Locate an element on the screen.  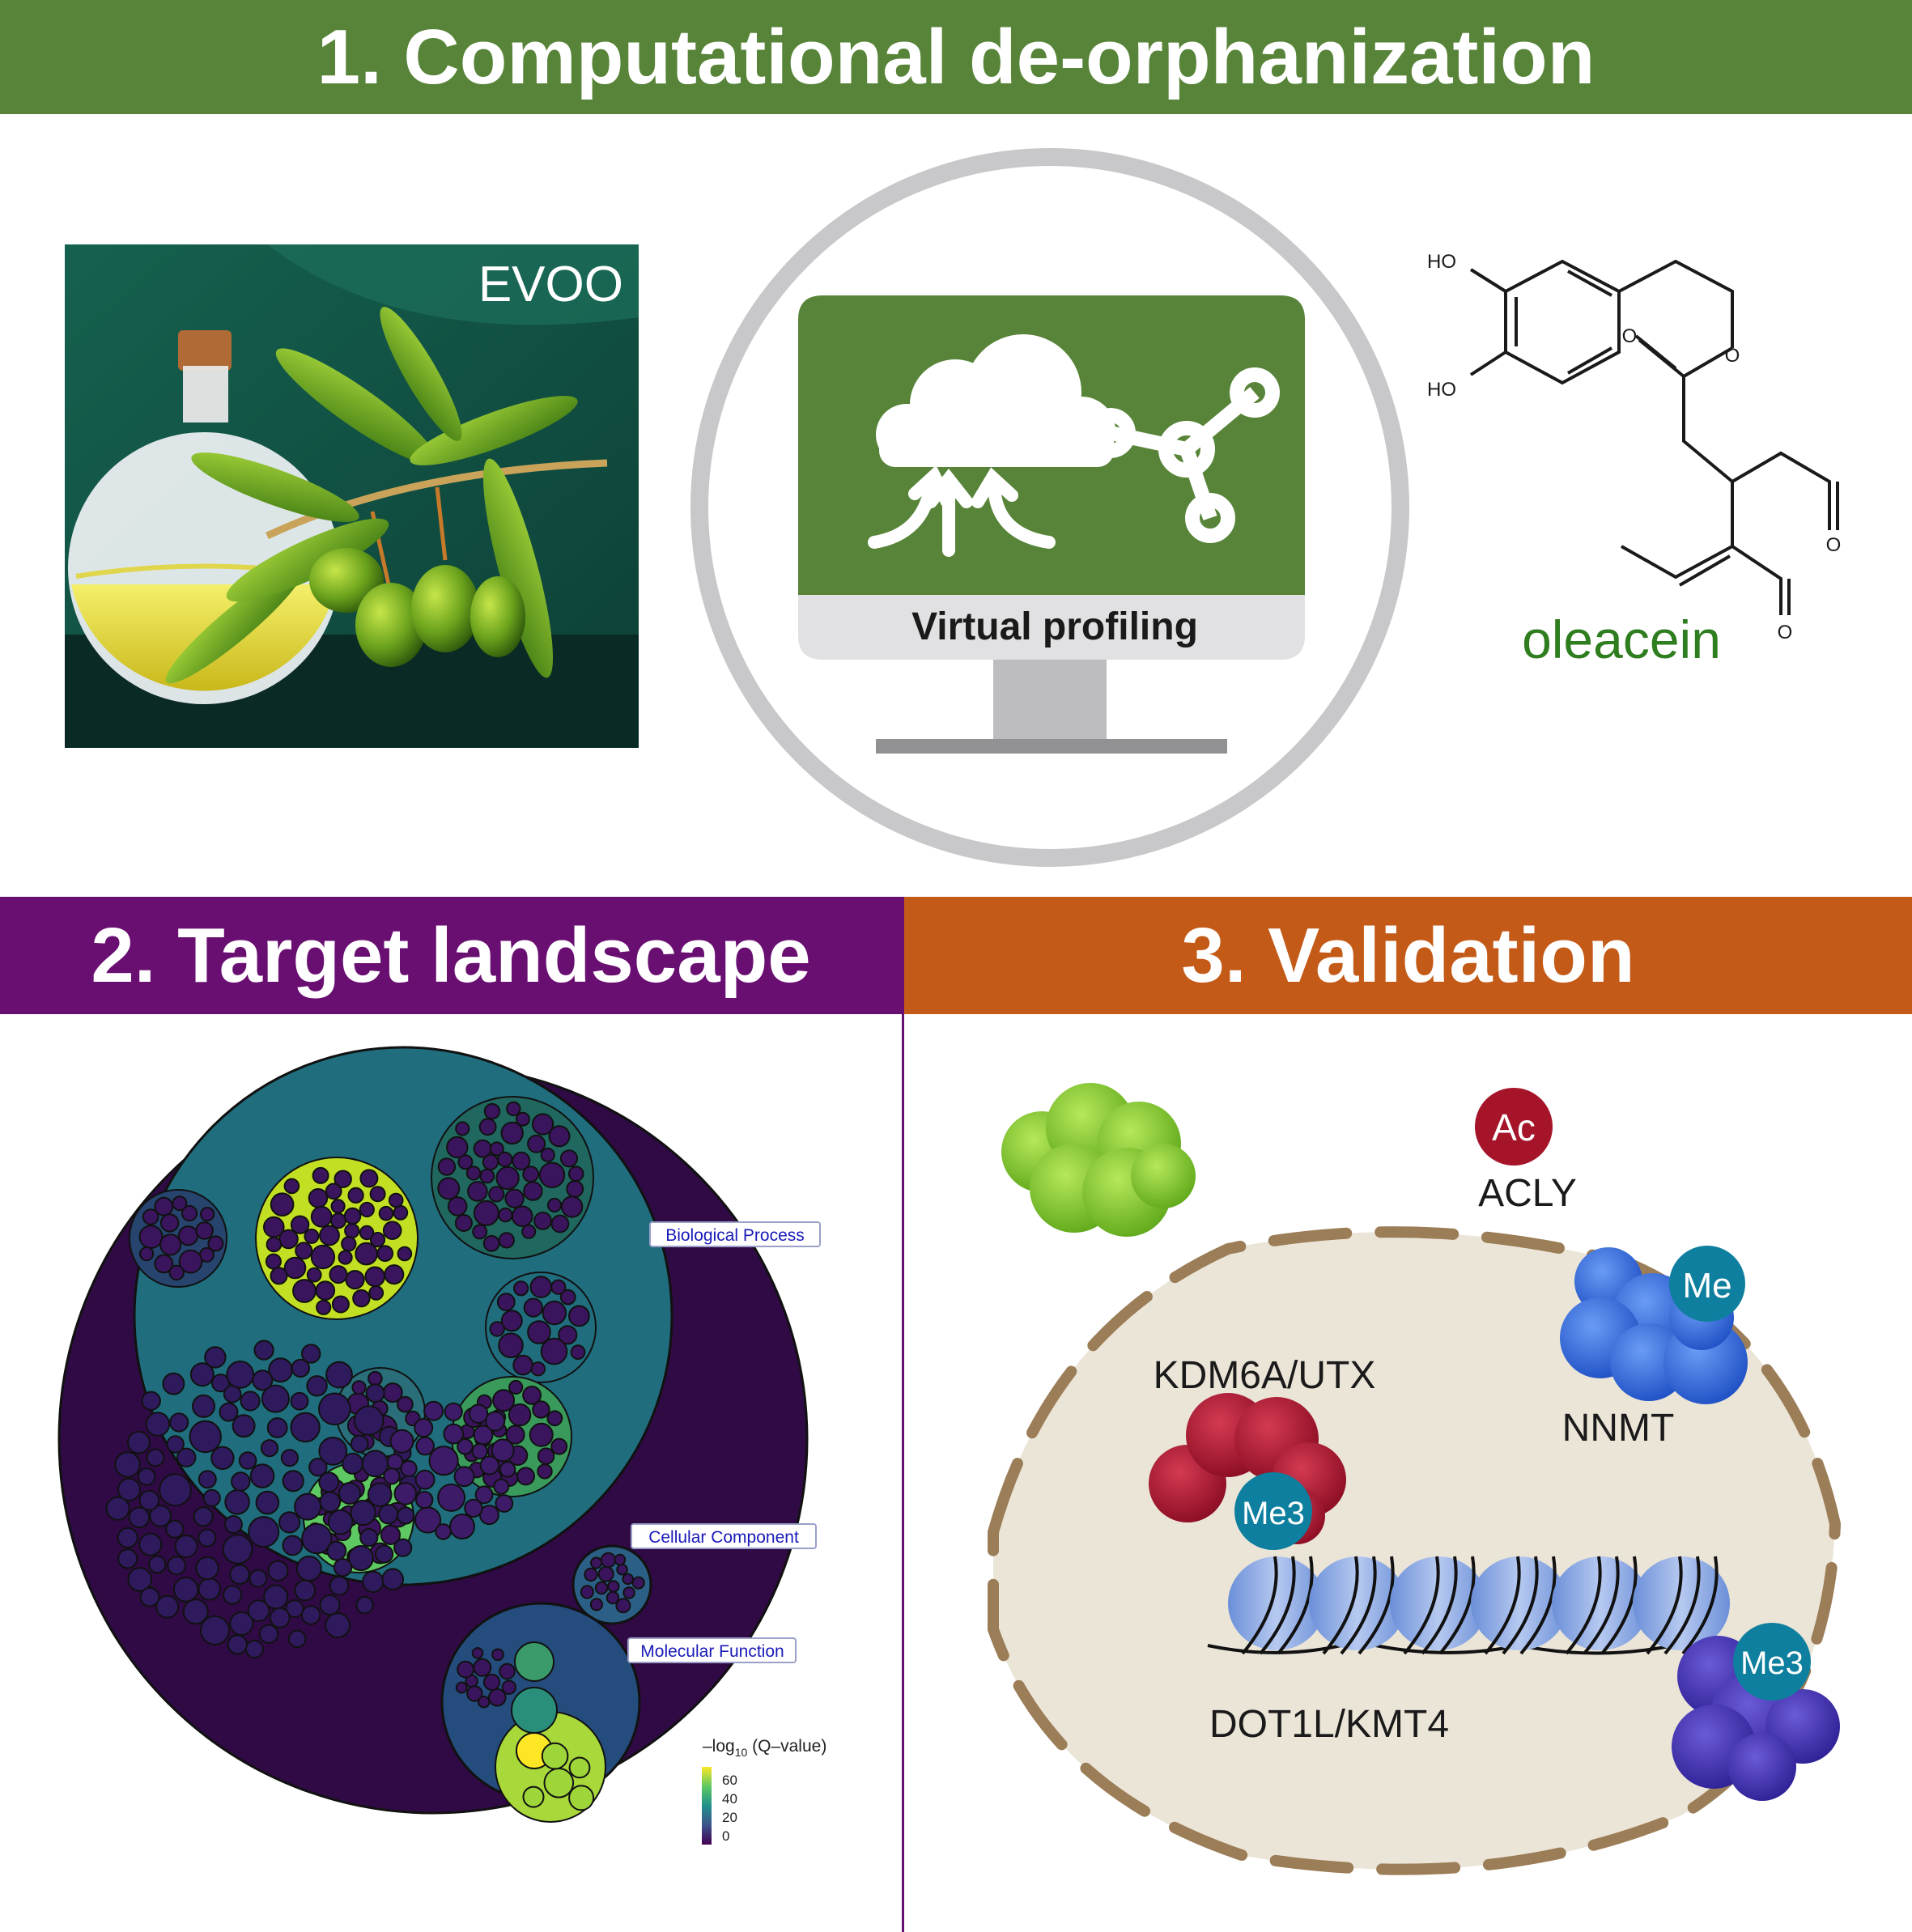
legend-title: –log10 (Q–value) is located at coordinates (764, 1748).